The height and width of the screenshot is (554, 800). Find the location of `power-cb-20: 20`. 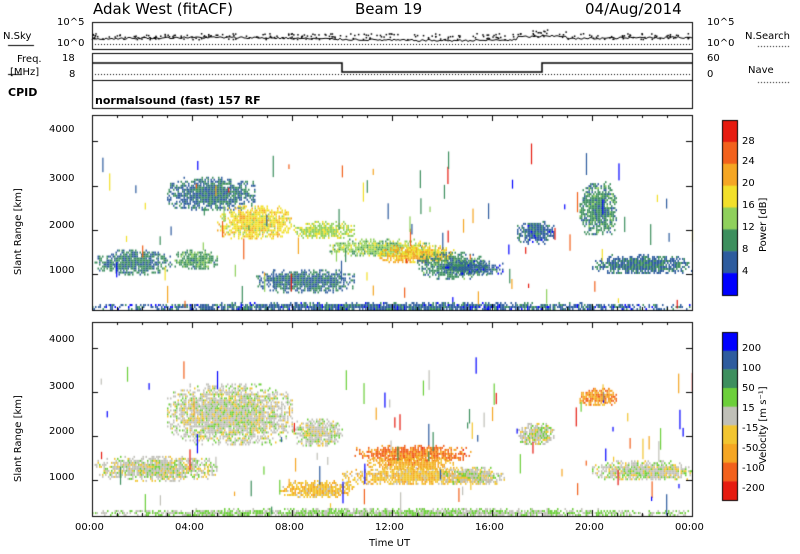

power-cb-20: 20 is located at coordinates (748, 183).